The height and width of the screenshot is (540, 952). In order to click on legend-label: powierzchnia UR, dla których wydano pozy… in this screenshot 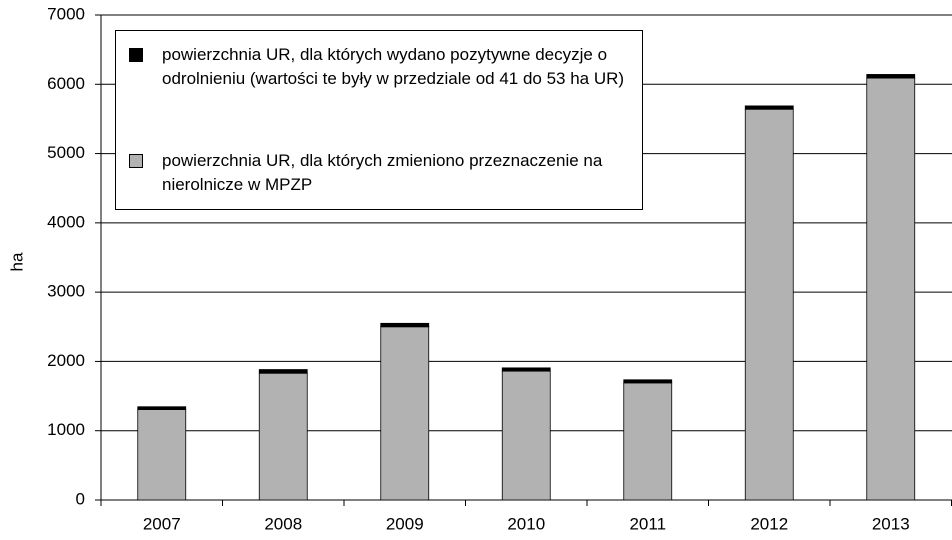, I will do `click(393, 66)`.